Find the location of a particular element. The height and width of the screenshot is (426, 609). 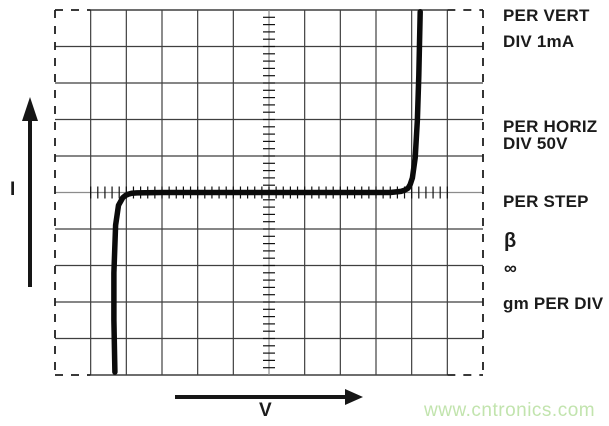

i-axis-arrow is located at coordinates (30, 192).